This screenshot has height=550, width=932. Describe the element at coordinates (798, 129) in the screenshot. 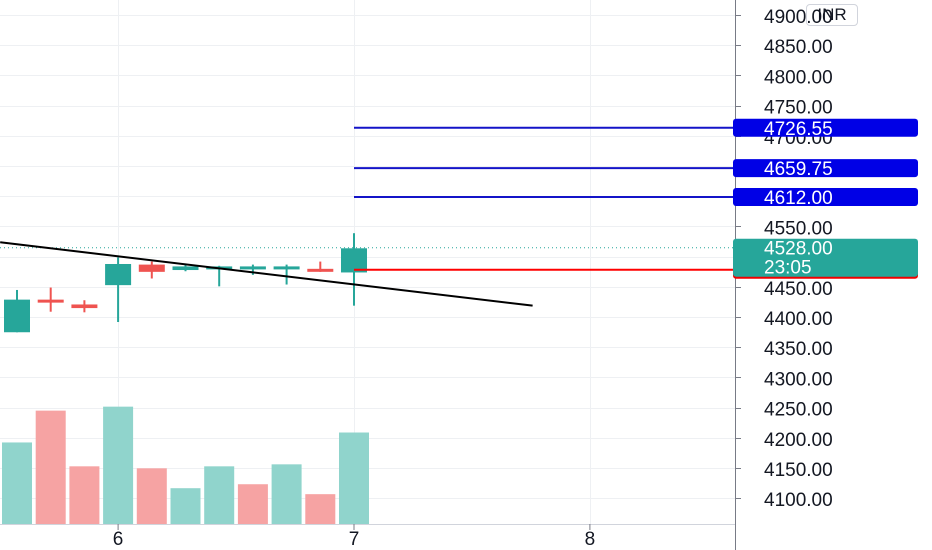

I see `level-price-label-text: 4726.55` at that location.